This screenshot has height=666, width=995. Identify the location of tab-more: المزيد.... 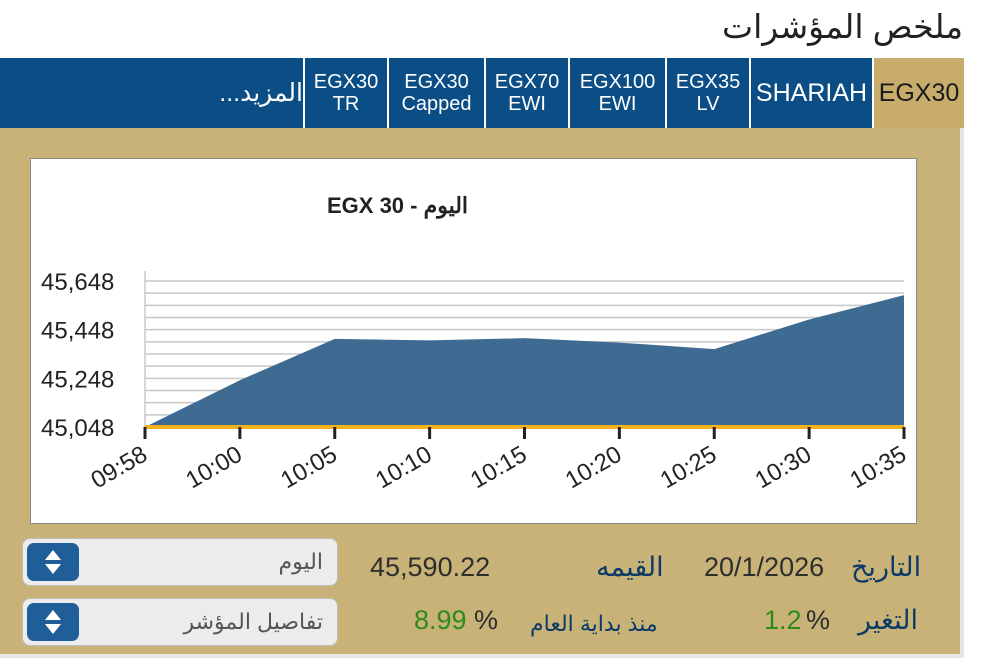
(151, 93).